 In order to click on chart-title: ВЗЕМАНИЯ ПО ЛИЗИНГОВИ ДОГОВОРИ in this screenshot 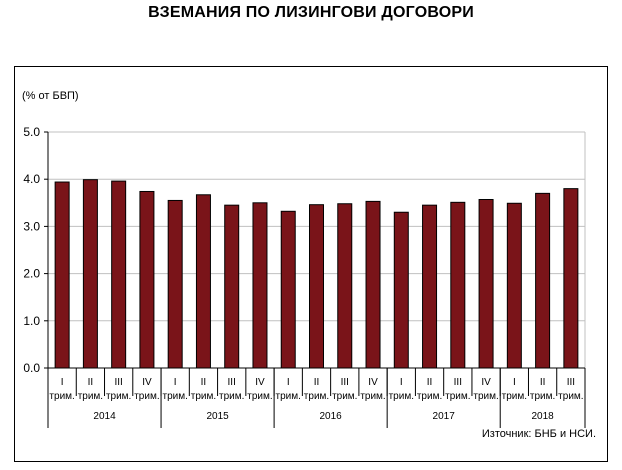, I will do `click(311, 12)`.